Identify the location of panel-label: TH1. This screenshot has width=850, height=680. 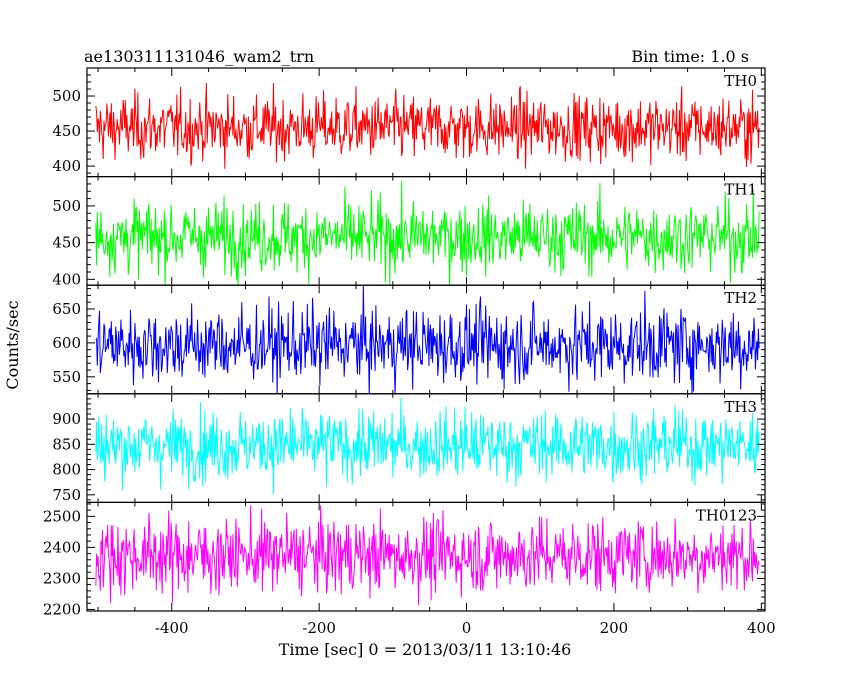
(740, 190).